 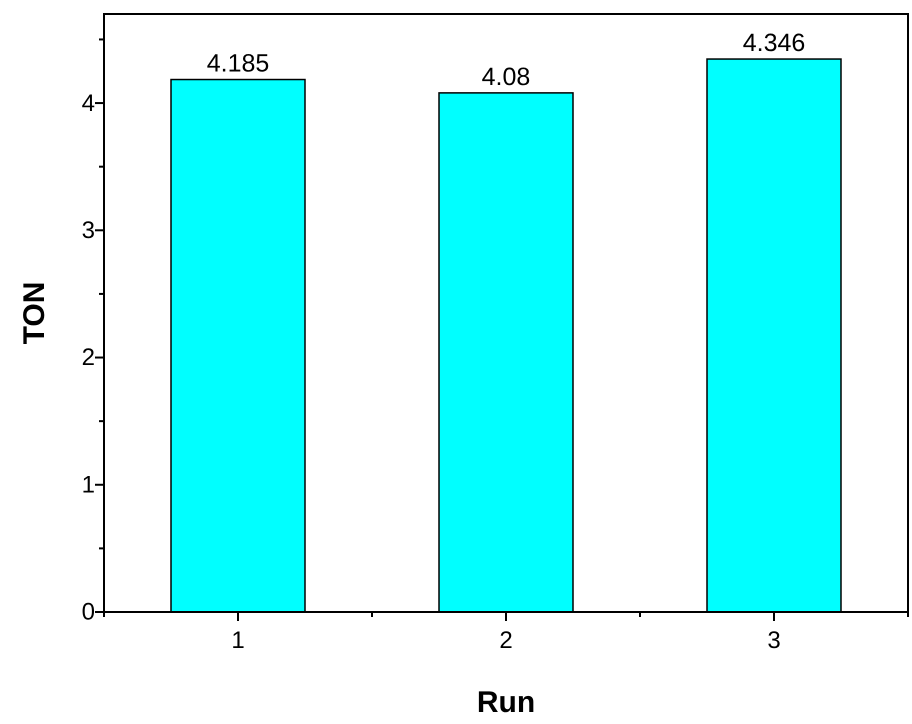 What do you see at coordinates (34, 313) in the screenshot?
I see `y-axis-title: TON` at bounding box center [34, 313].